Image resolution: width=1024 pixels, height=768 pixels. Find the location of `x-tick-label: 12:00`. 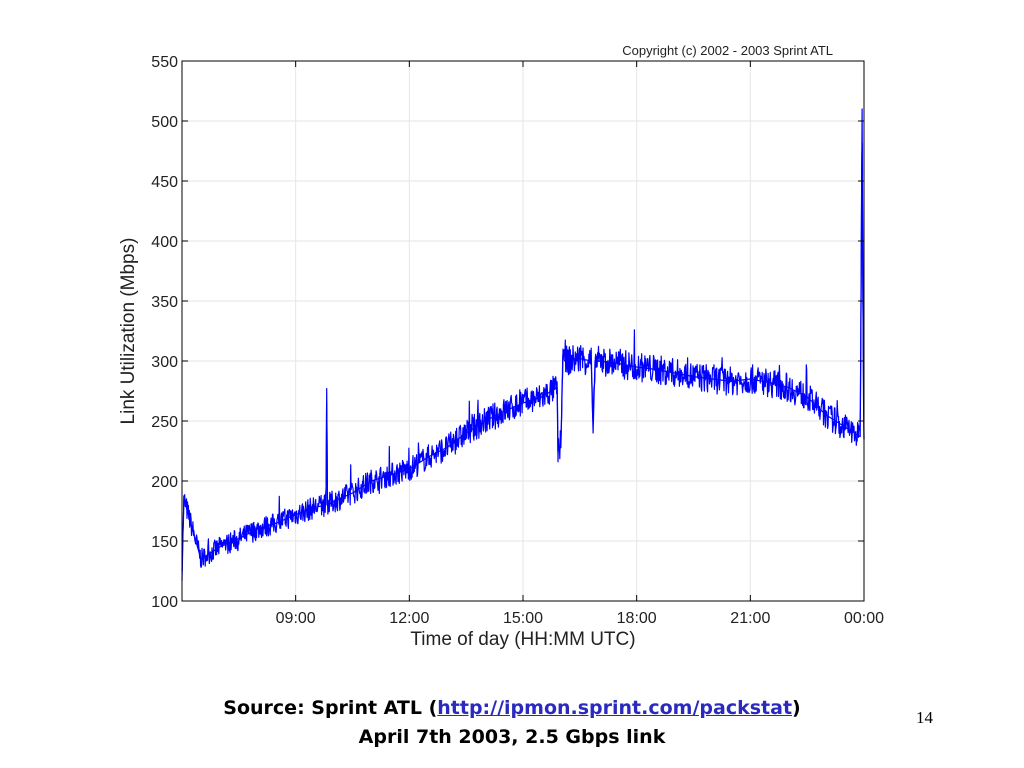

x-tick-label: 12:00 is located at coordinates (409, 618).